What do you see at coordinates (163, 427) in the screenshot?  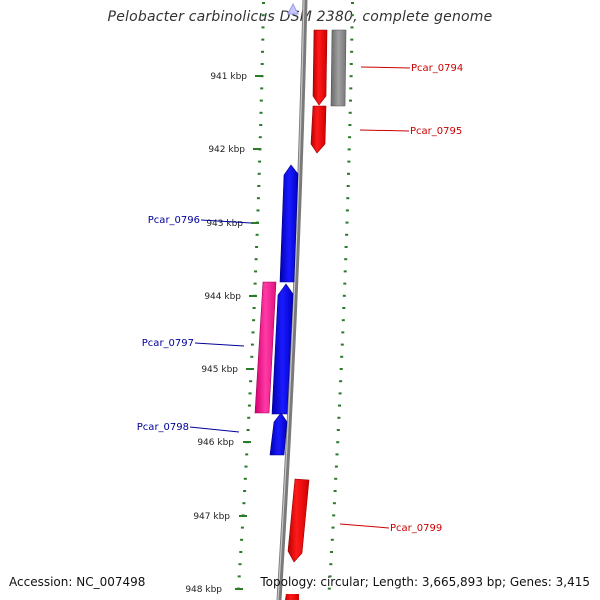 I see `gene-label-pcar-0798: Pcar_0798` at bounding box center [163, 427].